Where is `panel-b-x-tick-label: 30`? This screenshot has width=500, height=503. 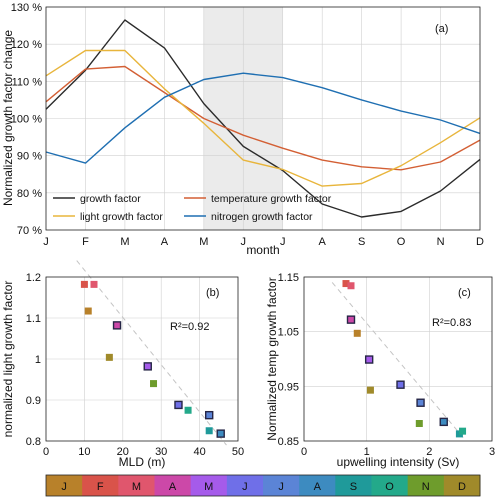 panel-b-x-tick-label: 30 is located at coordinates (161, 452).